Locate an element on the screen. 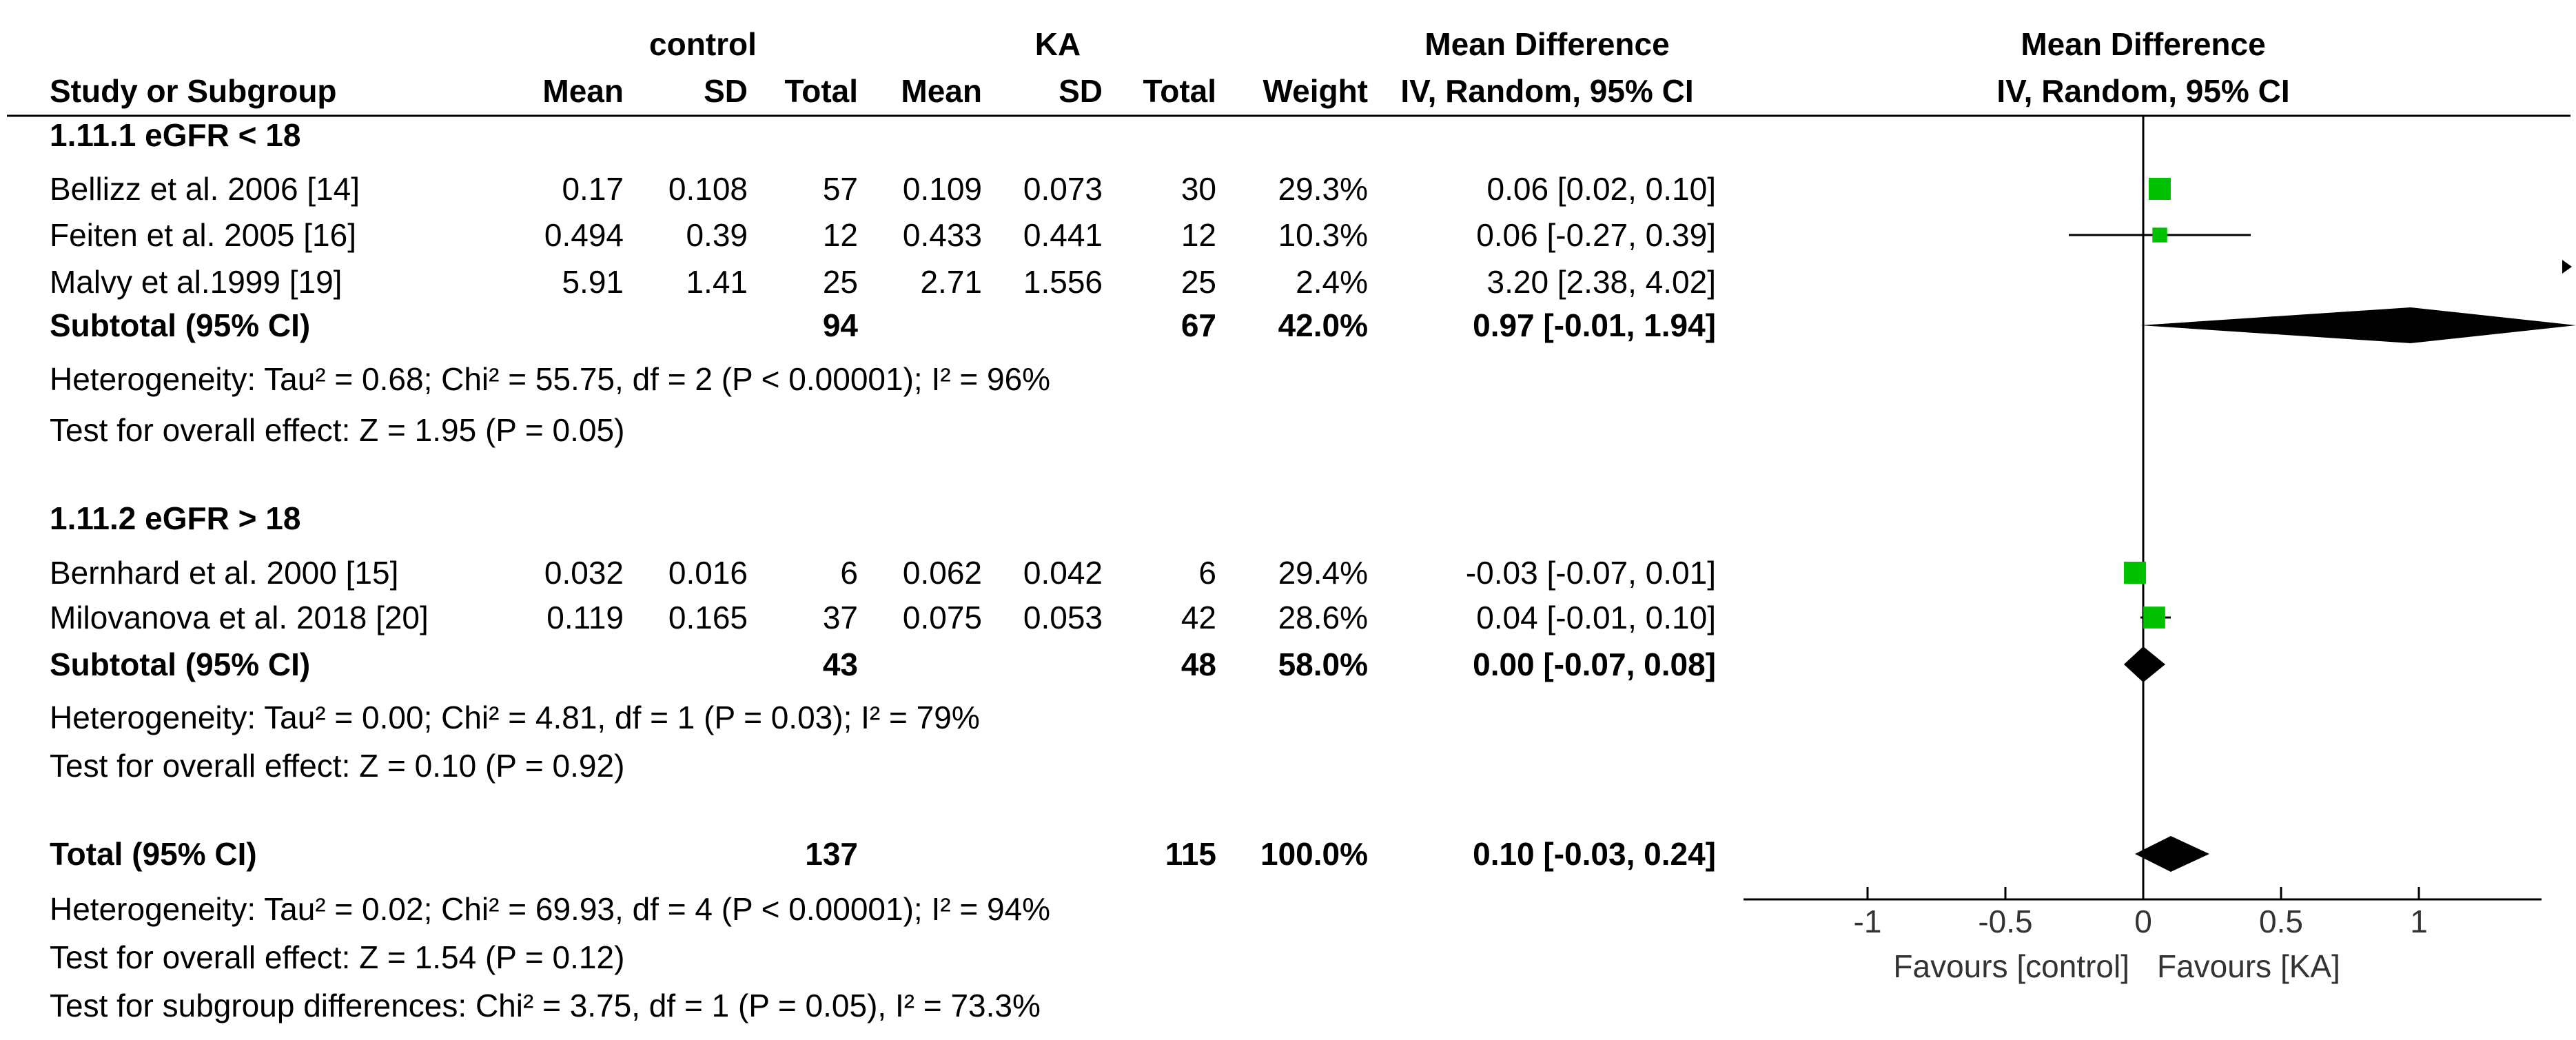  weight-value: 29.4% is located at coordinates (1323, 573).